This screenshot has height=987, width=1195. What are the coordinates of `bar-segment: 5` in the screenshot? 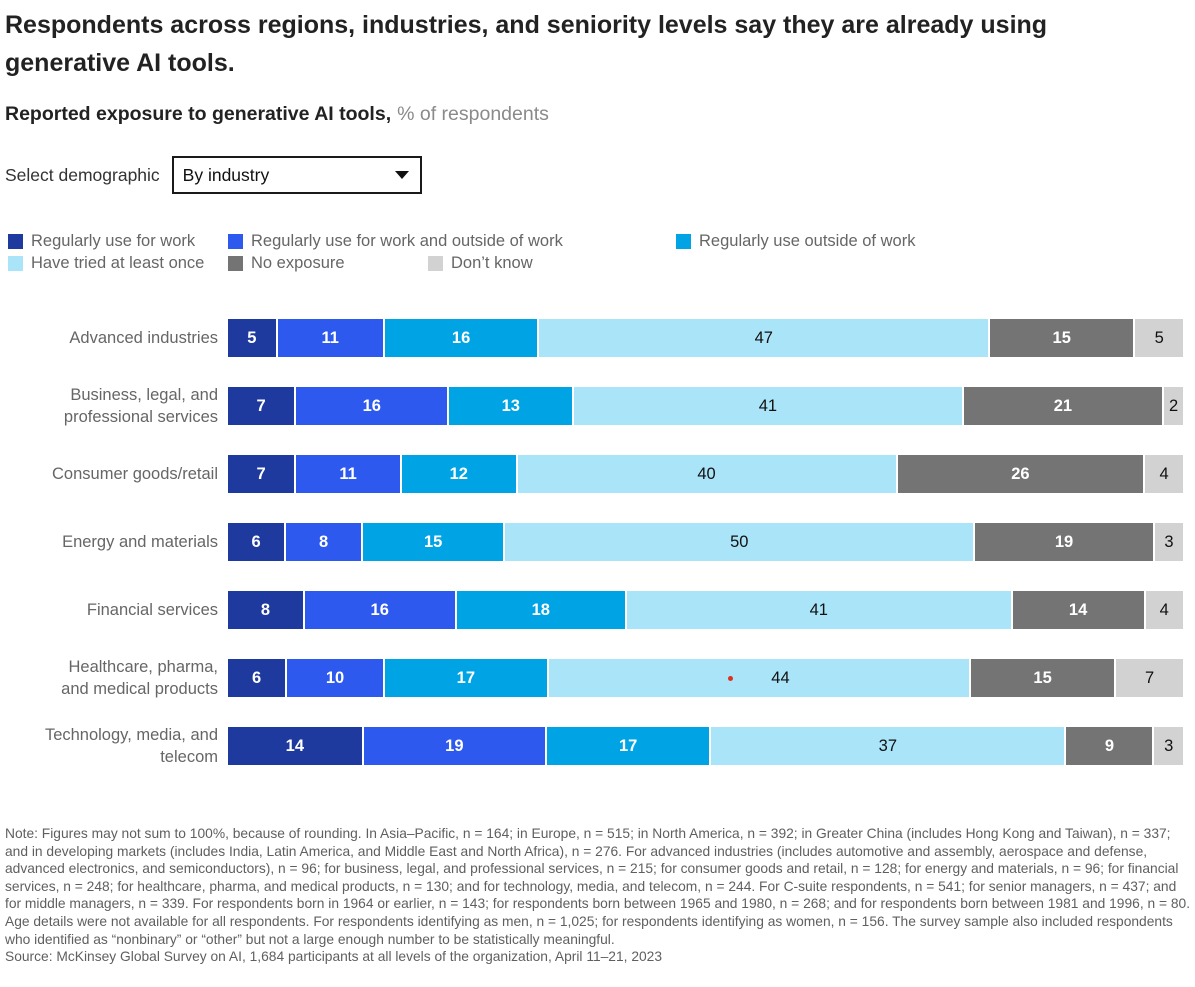 It's located at (1159, 338).